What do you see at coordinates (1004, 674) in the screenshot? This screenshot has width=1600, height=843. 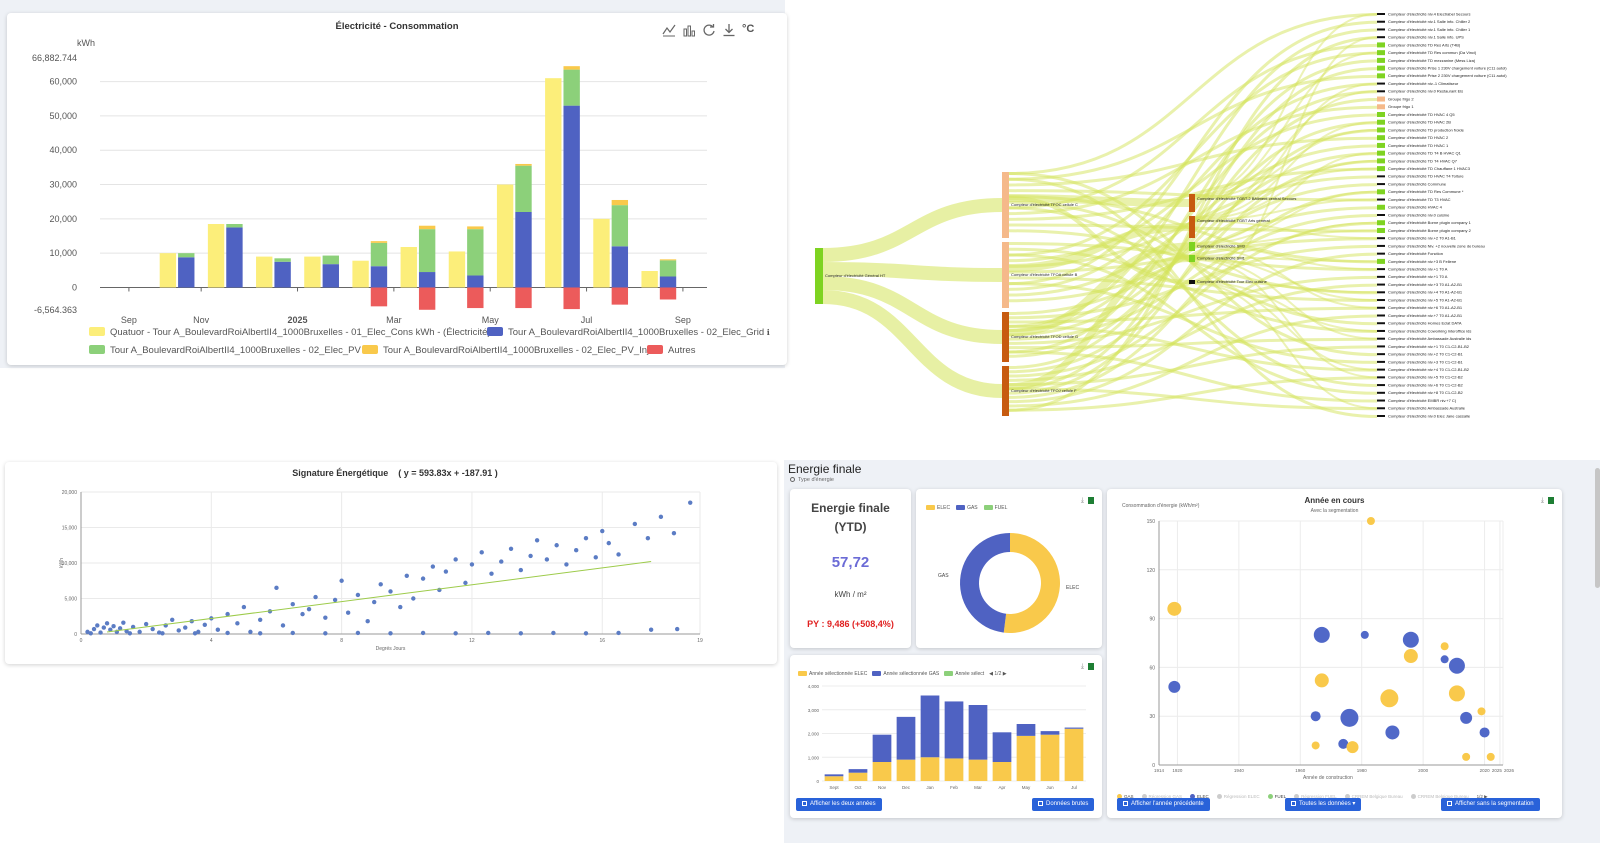 I see `pager-next-icon: ▶` at bounding box center [1004, 674].